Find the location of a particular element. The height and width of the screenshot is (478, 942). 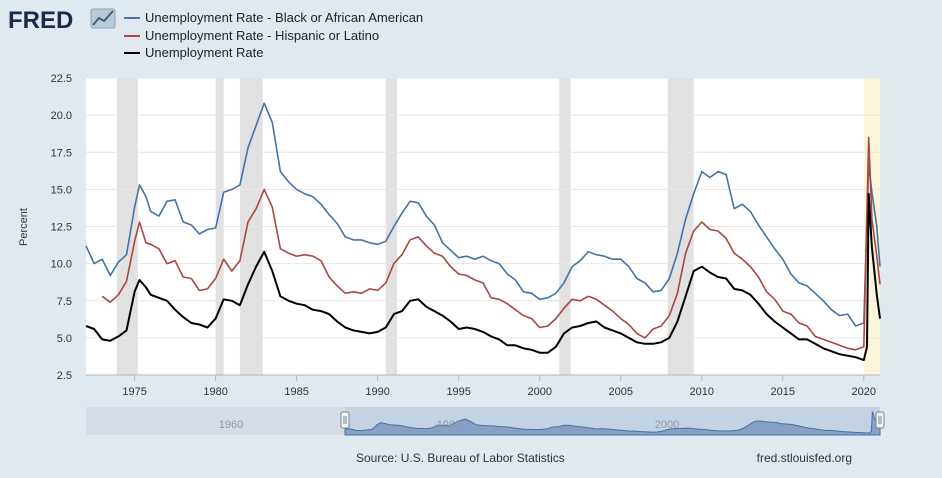

y-axis: 2.5 5.0 7.5 10.0 12.5 15.0 17.5 20.0 22.5 is located at coordinates (61, 227).